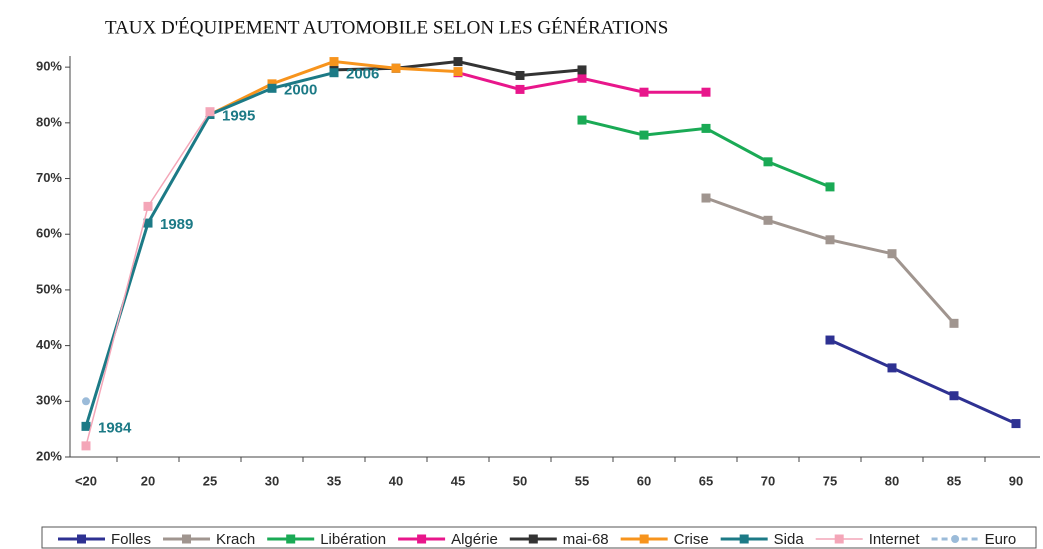  I want to click on point-annotation: 1989, so click(176, 224).